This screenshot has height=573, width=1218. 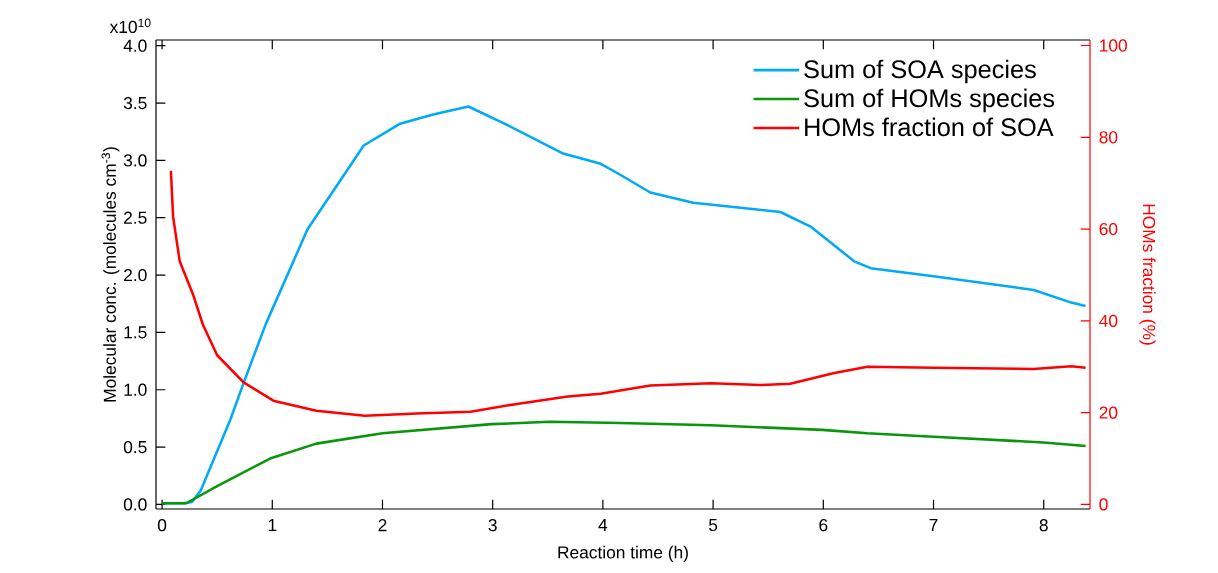 I want to click on y2-tick-label: 80, so click(x=1108, y=137).